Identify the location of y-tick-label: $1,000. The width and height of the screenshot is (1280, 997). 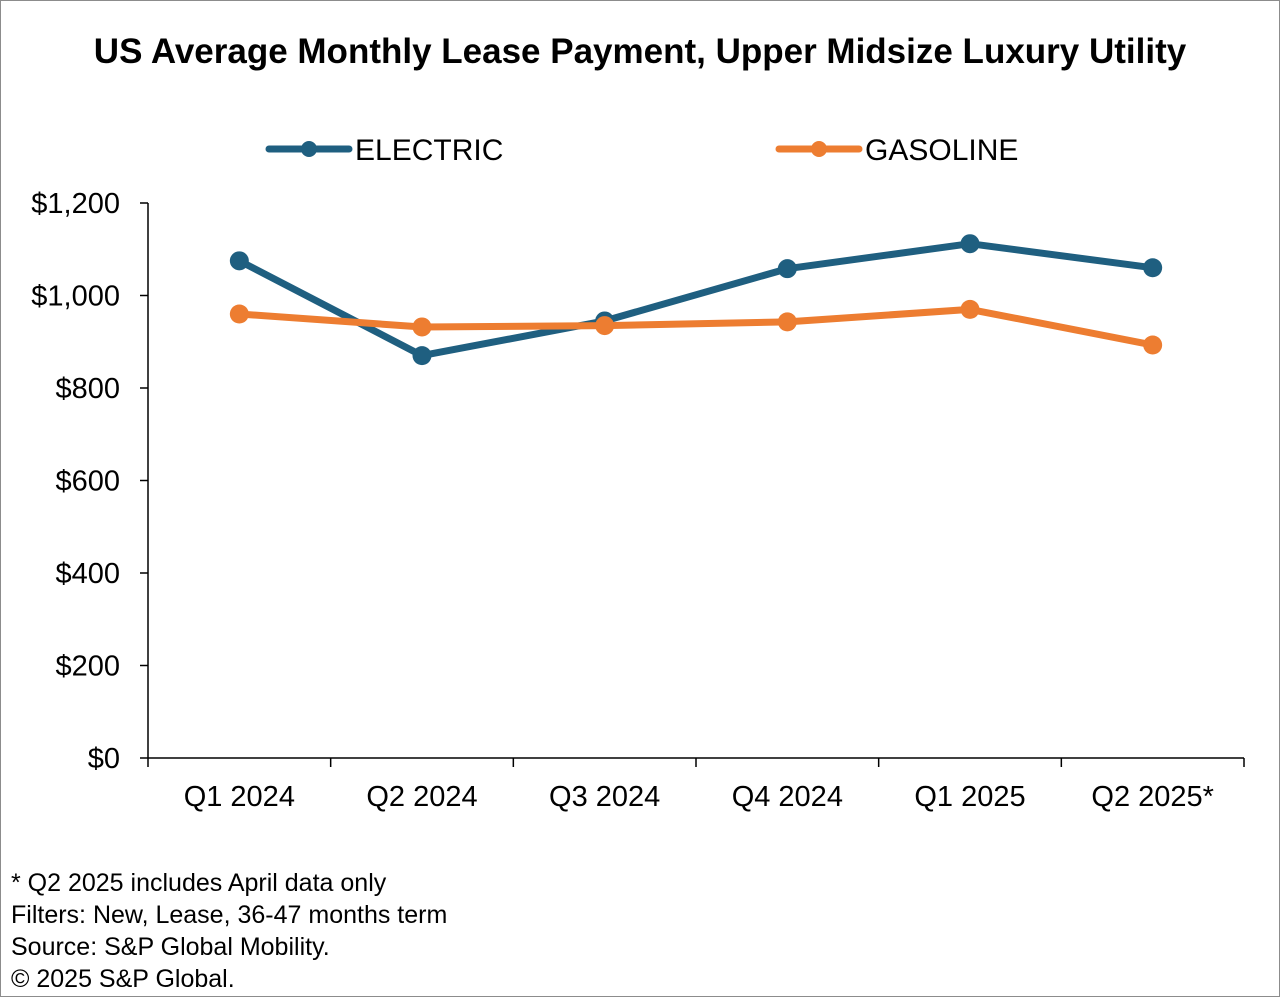
(75, 297).